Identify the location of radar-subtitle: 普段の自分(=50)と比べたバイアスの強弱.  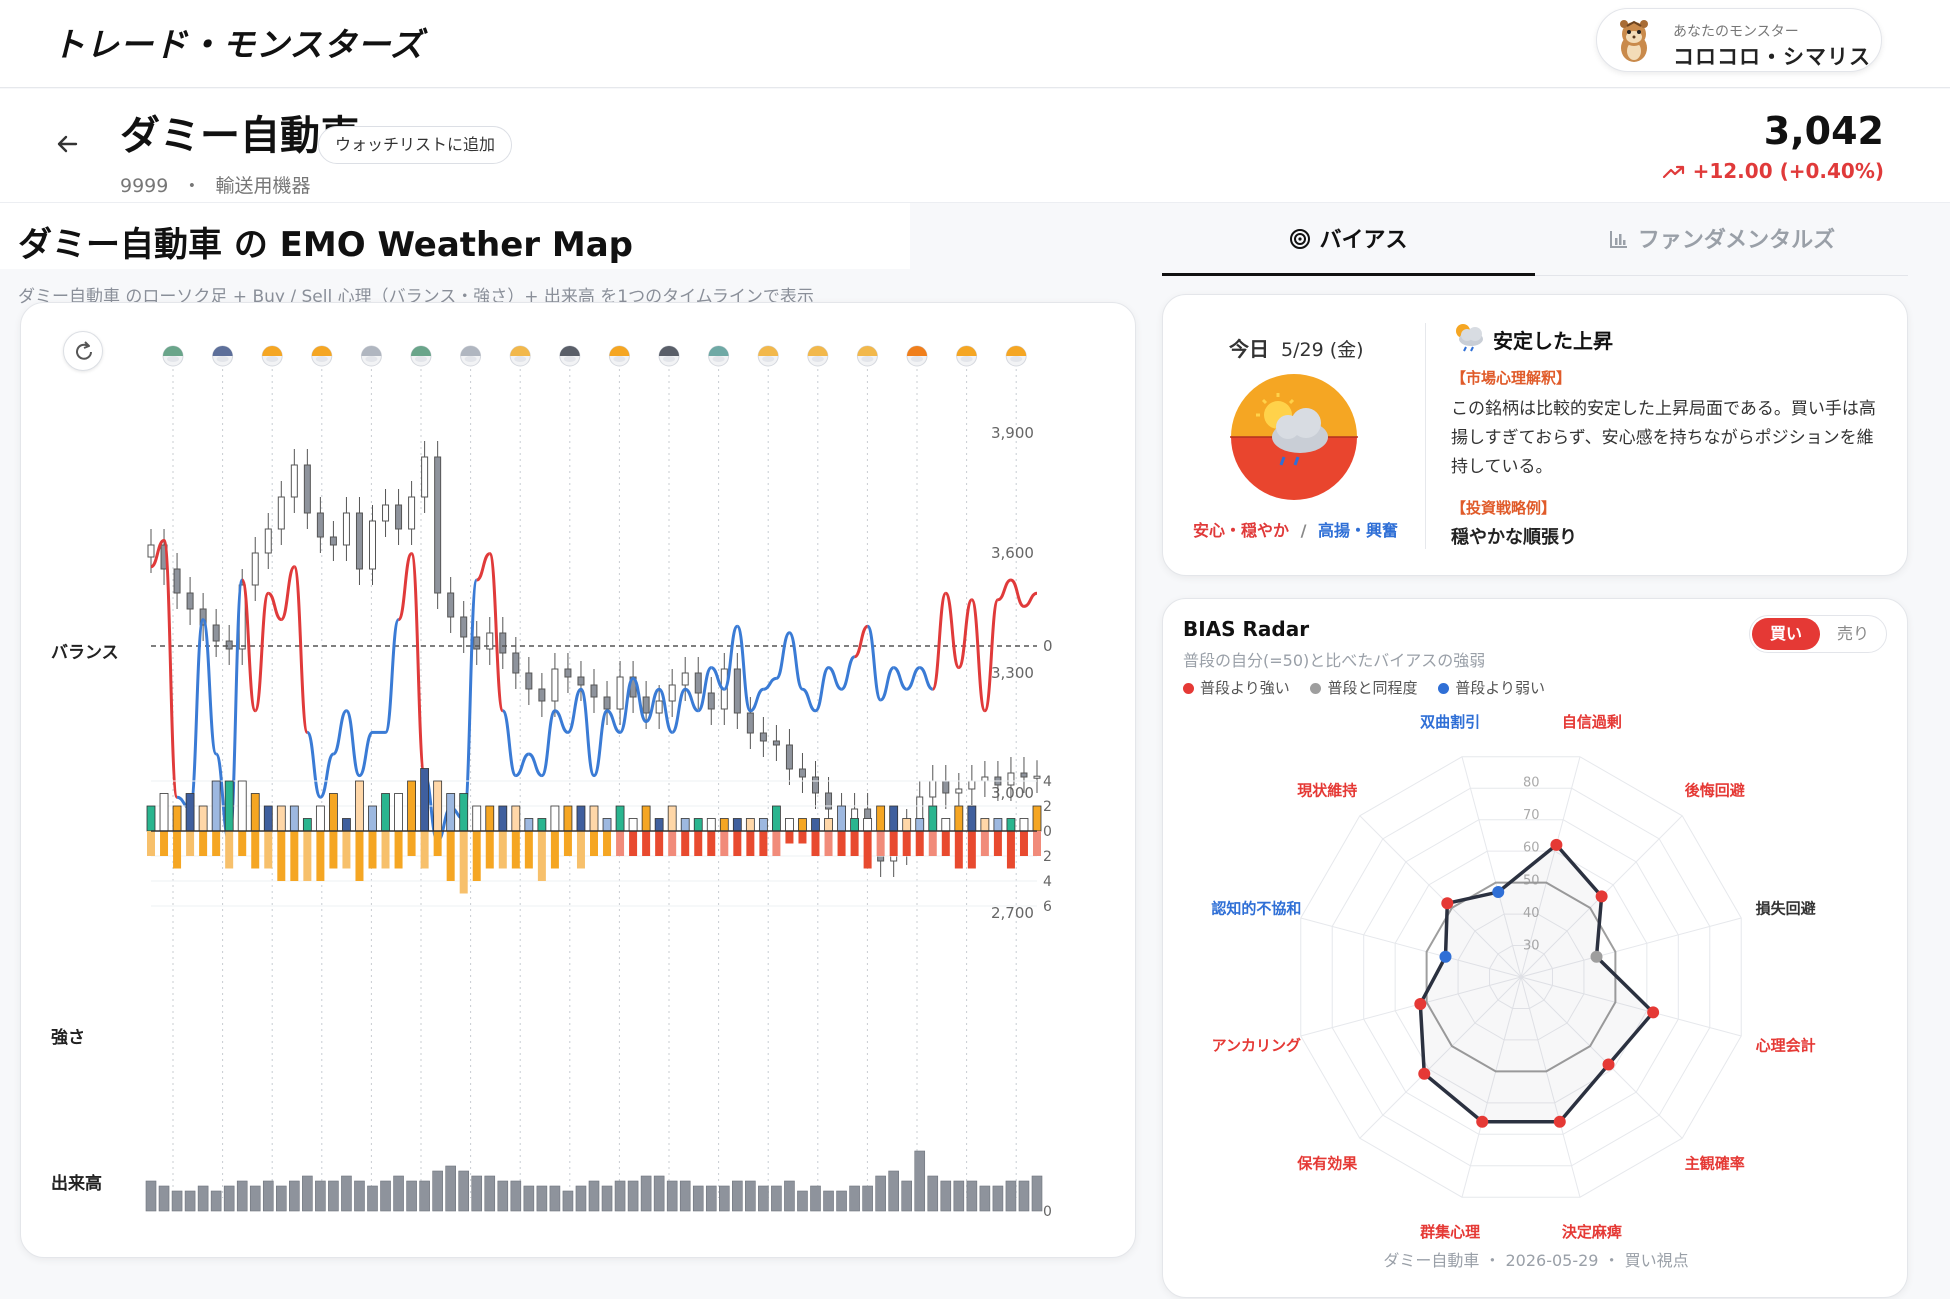
(1334, 660).